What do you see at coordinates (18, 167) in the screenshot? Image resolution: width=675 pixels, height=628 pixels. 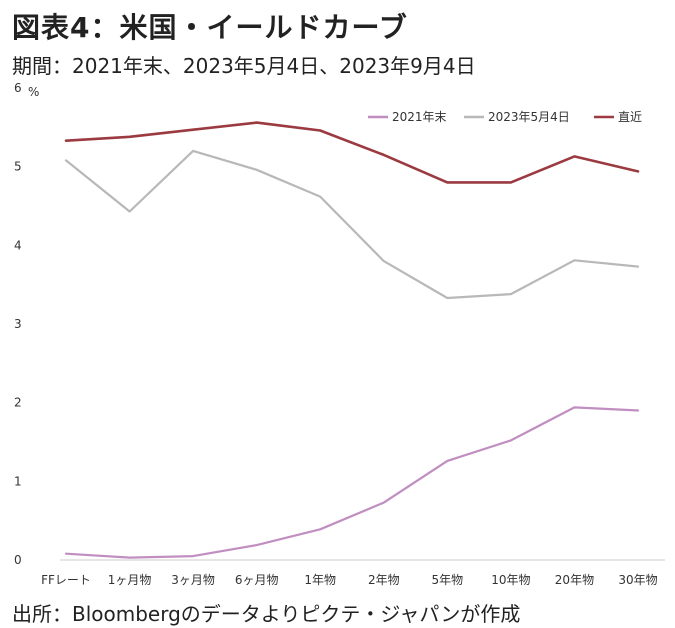 I see `y-tick-label: 5` at bounding box center [18, 167].